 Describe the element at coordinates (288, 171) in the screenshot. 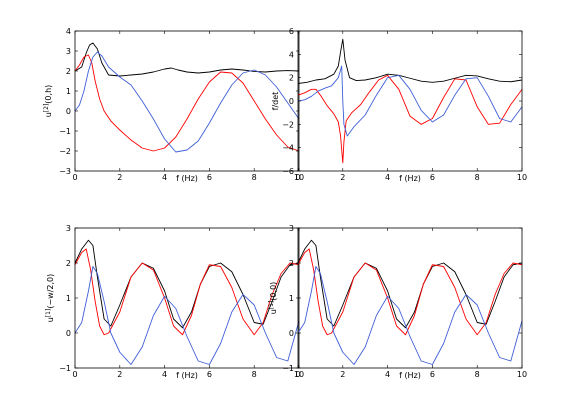

I see `y-tick-label: −6` at that location.